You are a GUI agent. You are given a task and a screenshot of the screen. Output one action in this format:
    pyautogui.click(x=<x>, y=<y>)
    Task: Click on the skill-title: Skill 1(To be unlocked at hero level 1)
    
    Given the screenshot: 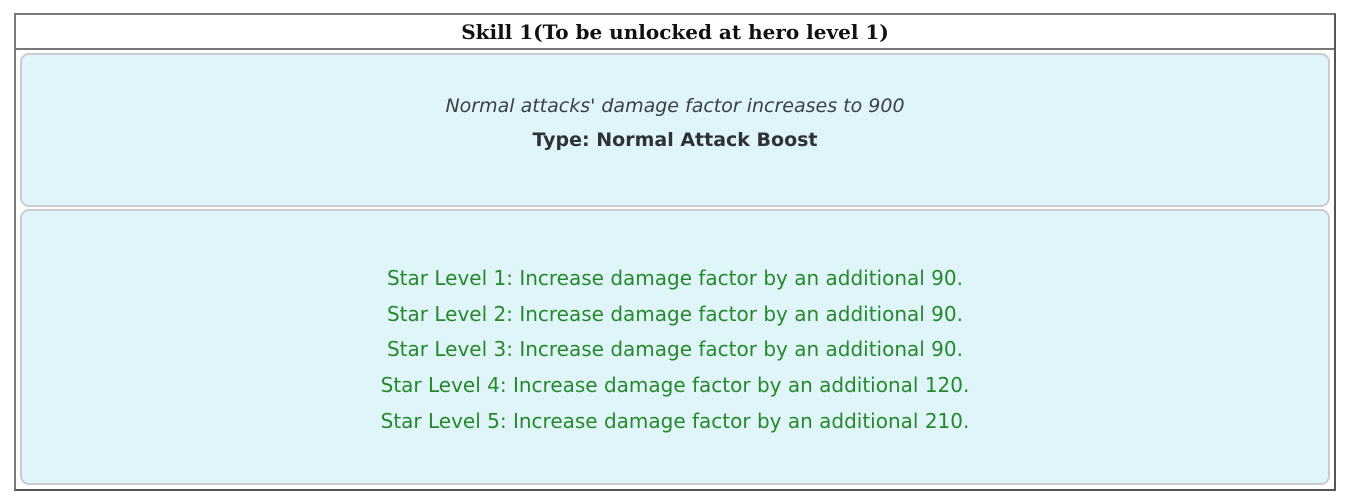 What is the action you would take?
    pyautogui.click(x=675, y=32)
    